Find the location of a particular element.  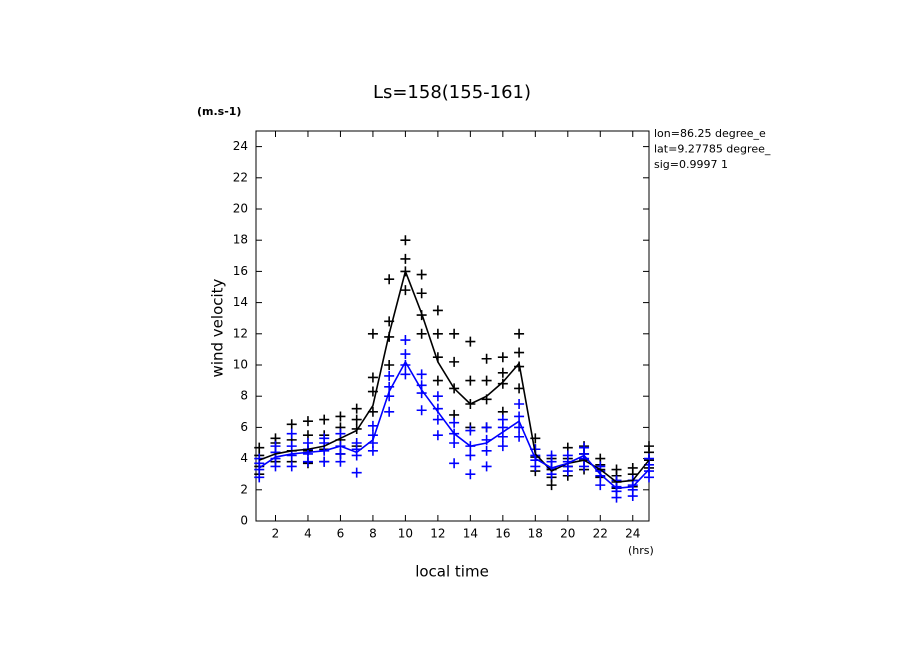

y-tick-label: 8 is located at coordinates (244, 396).